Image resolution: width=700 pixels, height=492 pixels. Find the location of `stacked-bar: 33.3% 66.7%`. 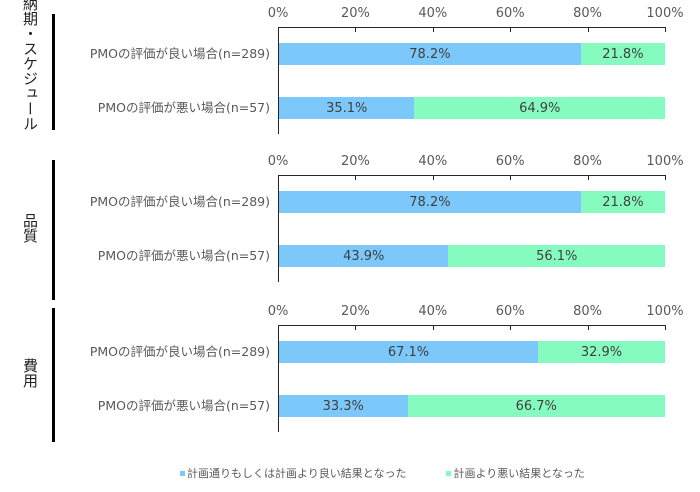

stacked-bar: 33.3% 66.7% is located at coordinates (472, 406).